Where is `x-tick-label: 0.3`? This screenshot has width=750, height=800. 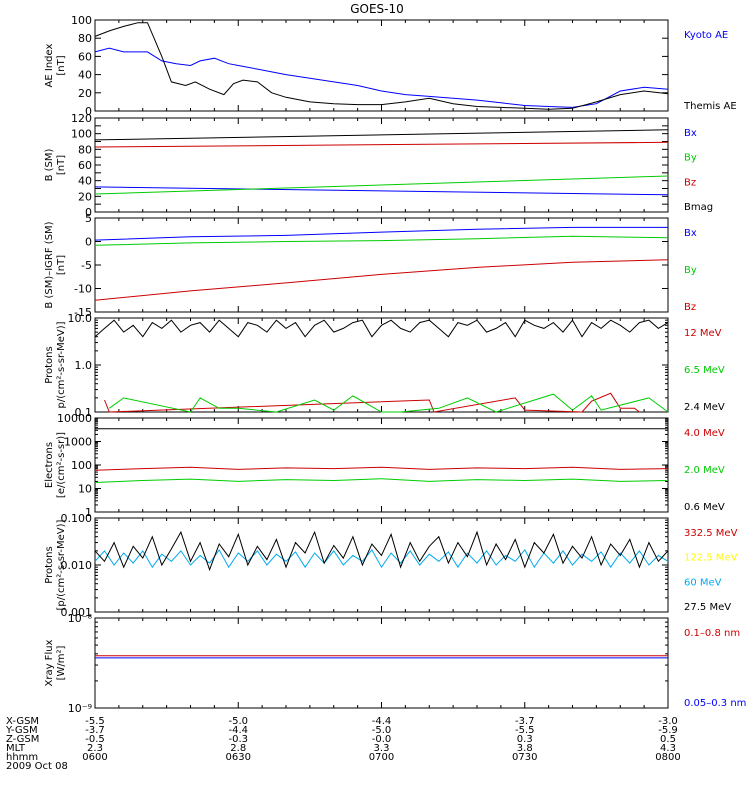 x-tick-label: 0.3 is located at coordinates (525, 739).